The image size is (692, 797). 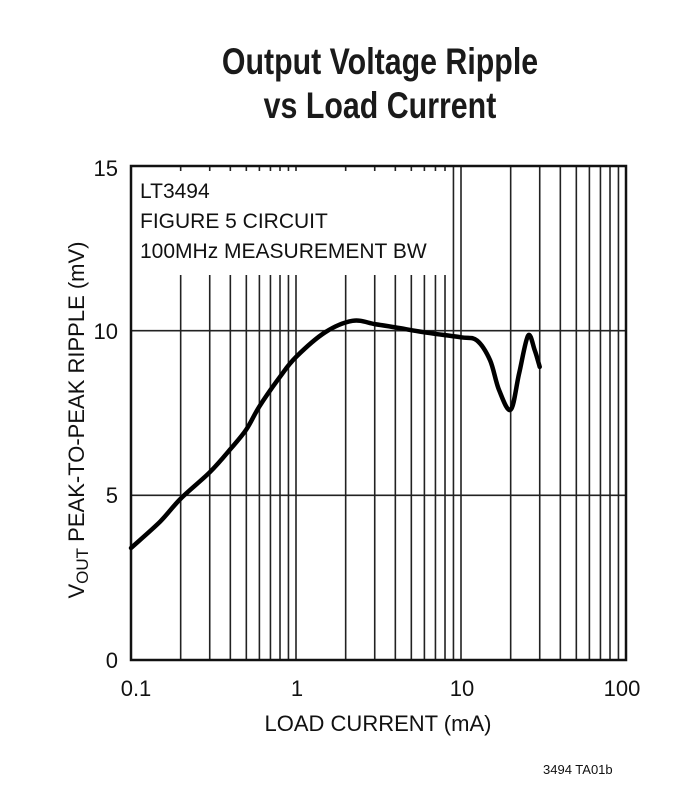 What do you see at coordinates (578, 769) in the screenshot?
I see `figure-id: 3494 TA01b` at bounding box center [578, 769].